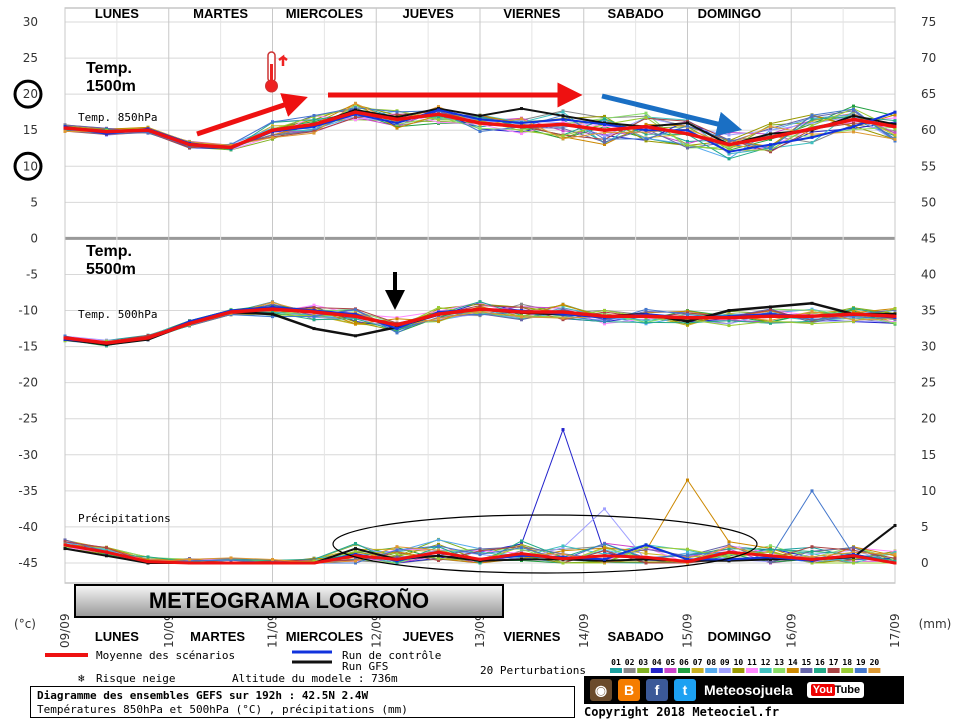  What do you see at coordinates (220, 13) in the screenshot?
I see `day-label-top: MARTES` at bounding box center [220, 13].